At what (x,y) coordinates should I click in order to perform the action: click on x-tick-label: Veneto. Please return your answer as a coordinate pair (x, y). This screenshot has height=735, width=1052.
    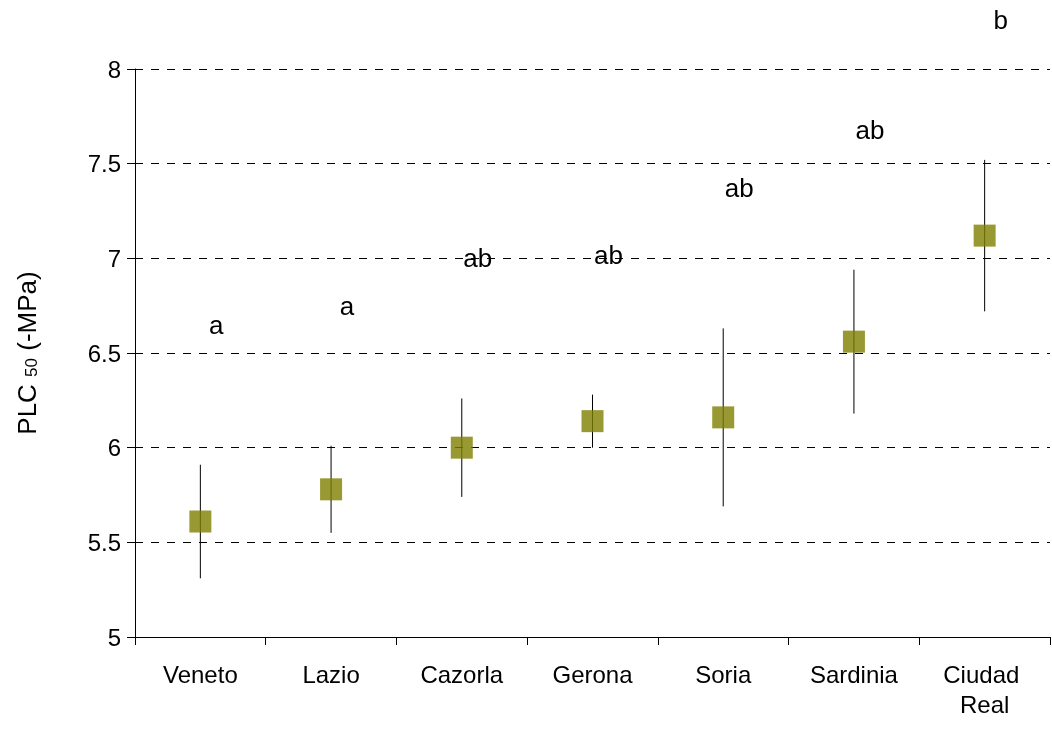
    Looking at the image, I should click on (200, 674).